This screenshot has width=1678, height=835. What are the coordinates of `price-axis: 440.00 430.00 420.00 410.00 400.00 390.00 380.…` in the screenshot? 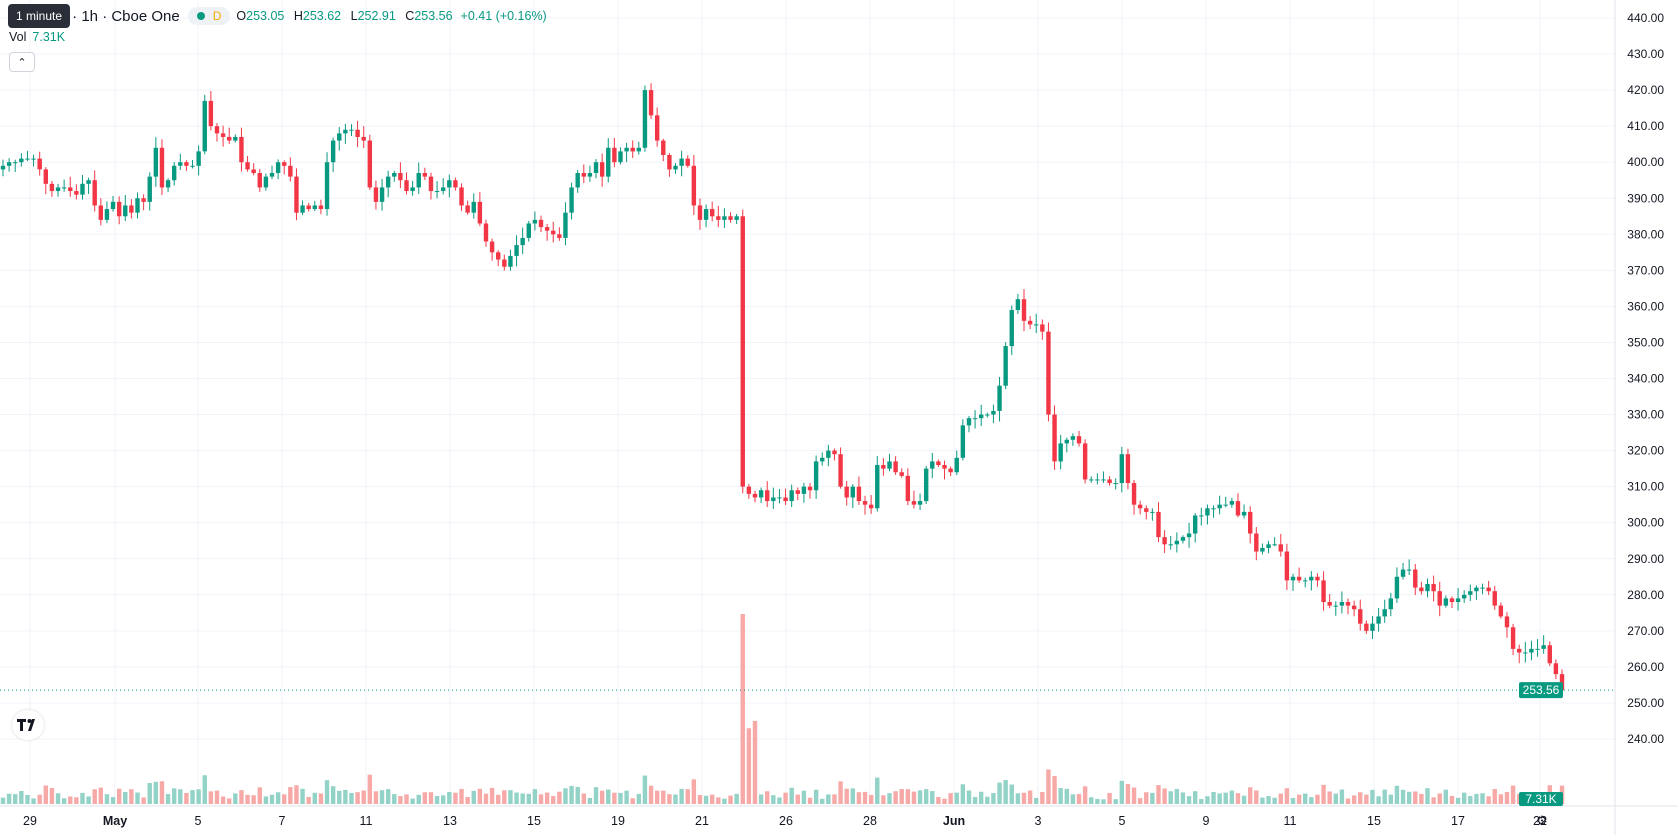 It's located at (1645, 378).